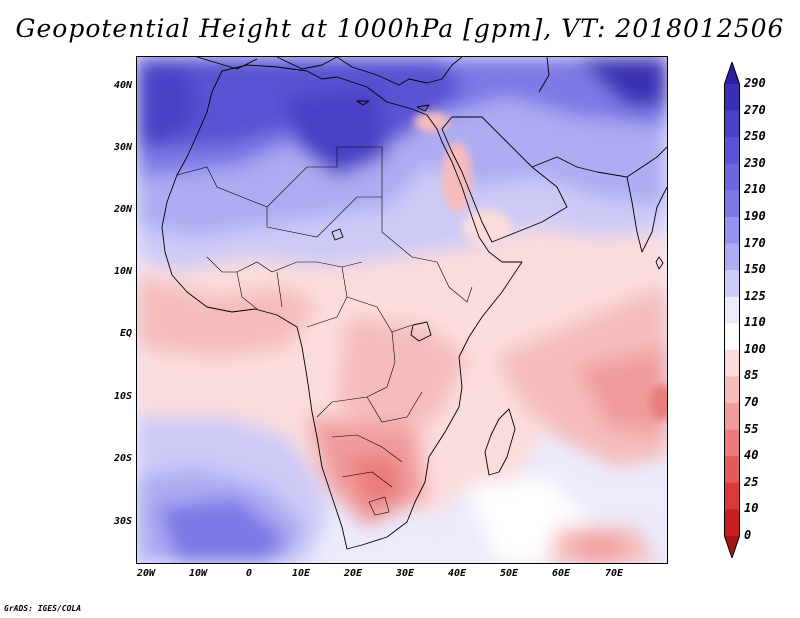  I want to click on colorbar-level-label: 230, so click(755, 162).